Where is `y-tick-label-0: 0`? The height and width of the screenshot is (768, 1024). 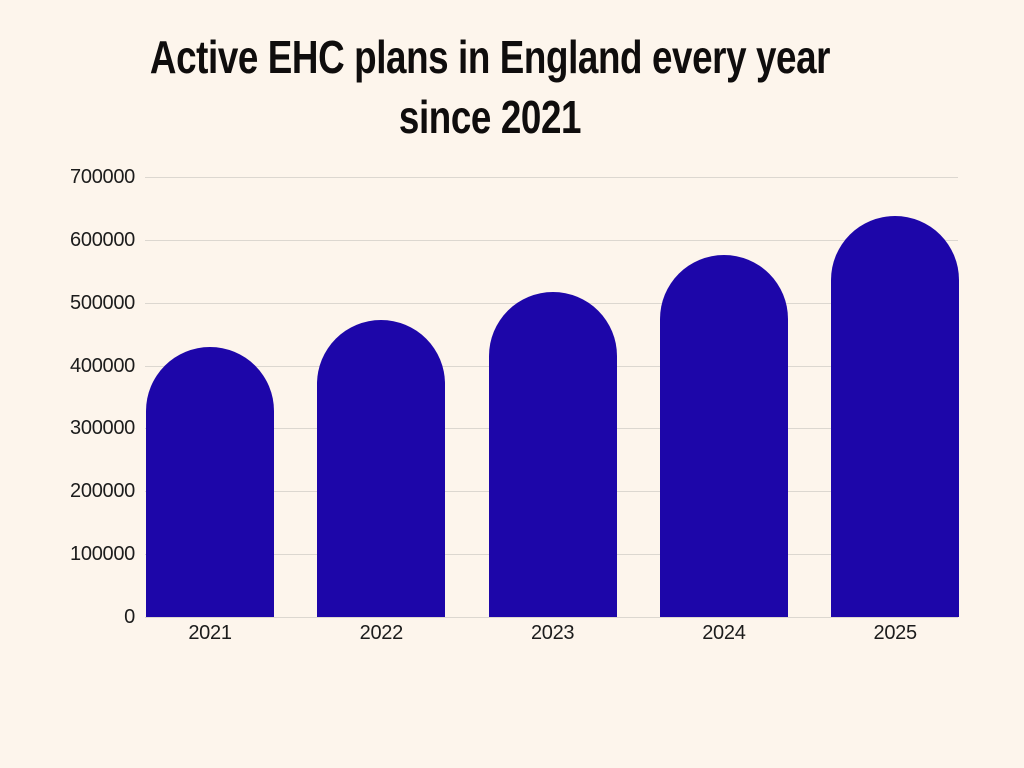 y-tick-label-0: 0 is located at coordinates (129, 617).